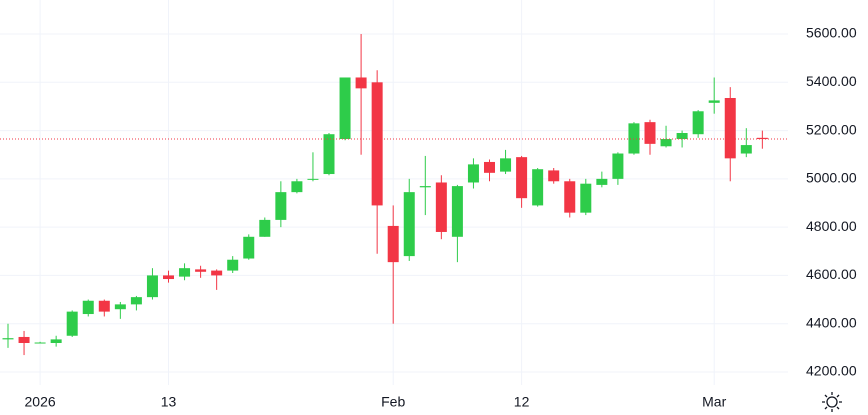 The width and height of the screenshot is (868, 415). Describe the element at coordinates (831, 226) in the screenshot. I see `y-tick-label: 4800.00` at that location.